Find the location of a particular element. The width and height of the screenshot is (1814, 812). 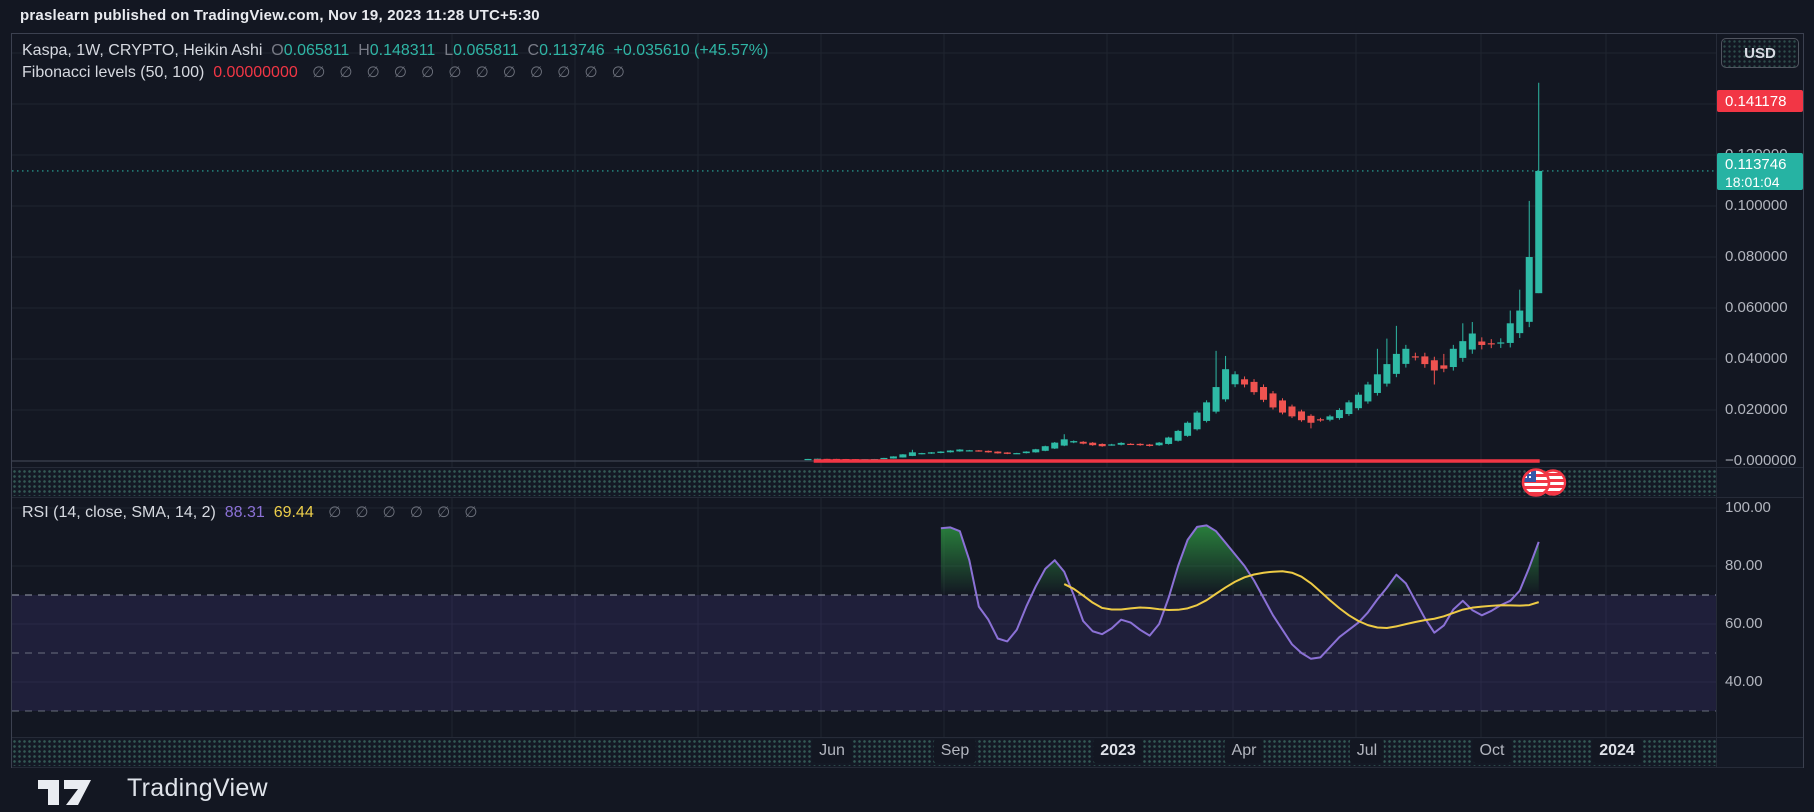

time-tick-label: Oct is located at coordinates (1492, 751).